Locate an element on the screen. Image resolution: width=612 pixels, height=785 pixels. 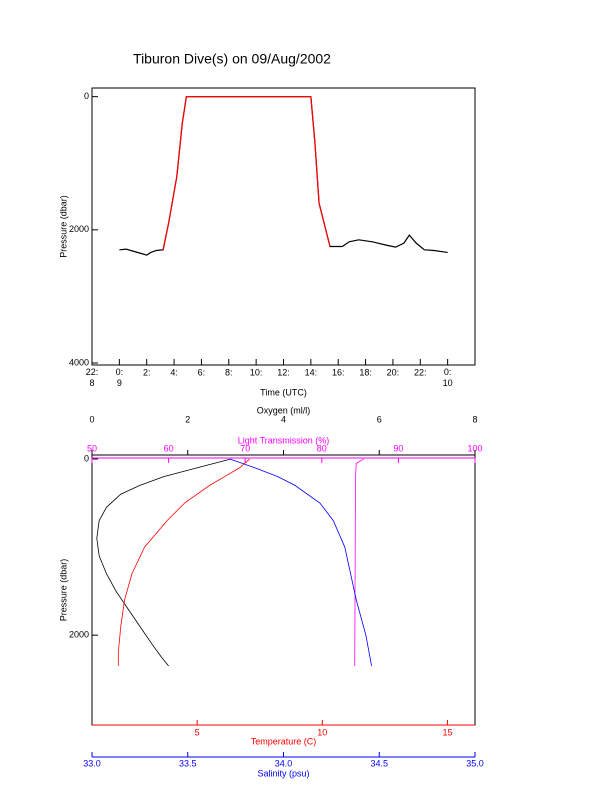
x-tick-label: 20: is located at coordinates (393, 372).